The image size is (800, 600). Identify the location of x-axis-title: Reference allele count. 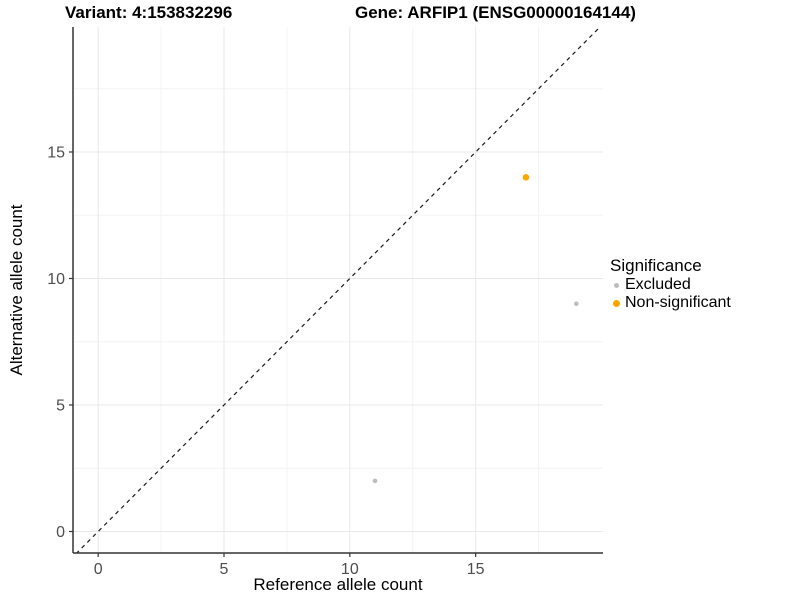
(337, 584).